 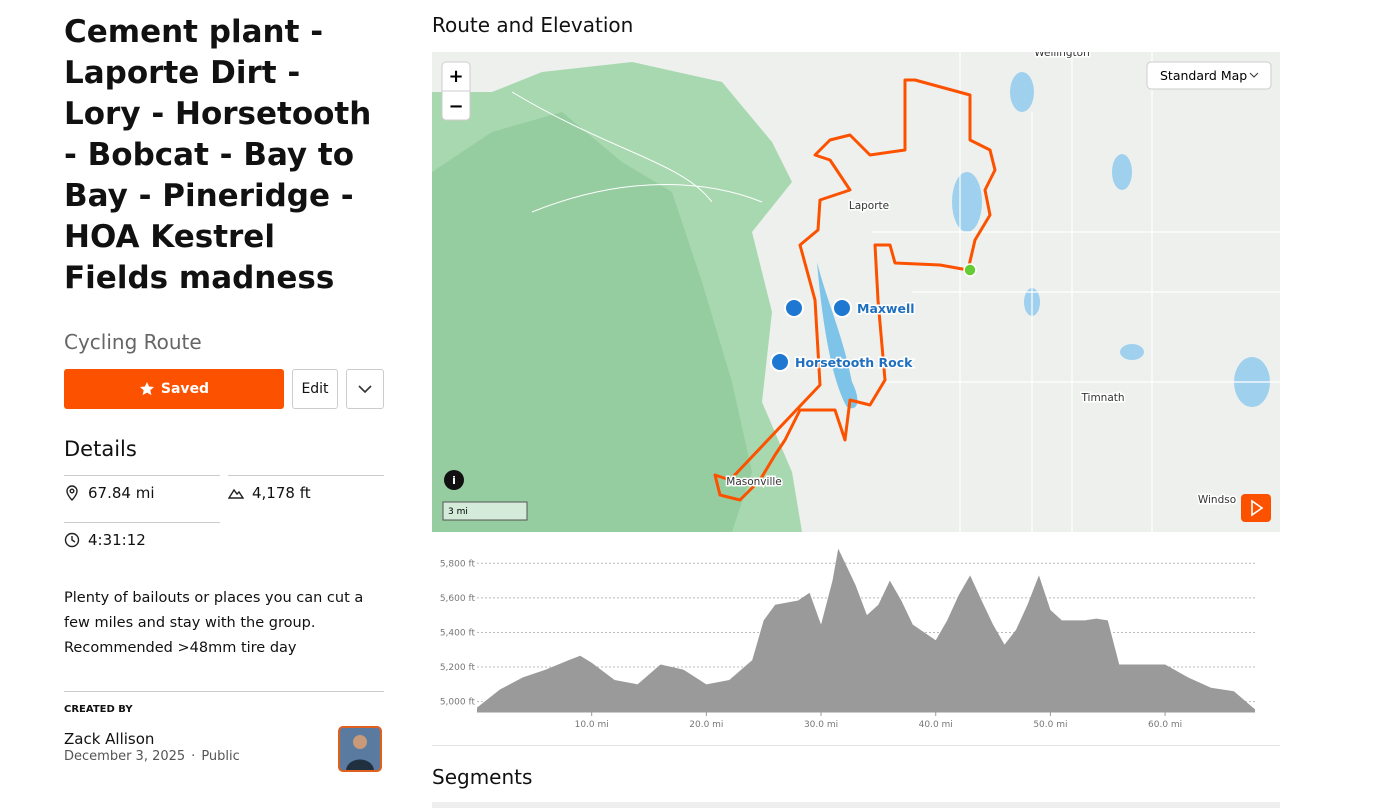 What do you see at coordinates (970, 270) in the screenshot?
I see `start-marker` at bounding box center [970, 270].